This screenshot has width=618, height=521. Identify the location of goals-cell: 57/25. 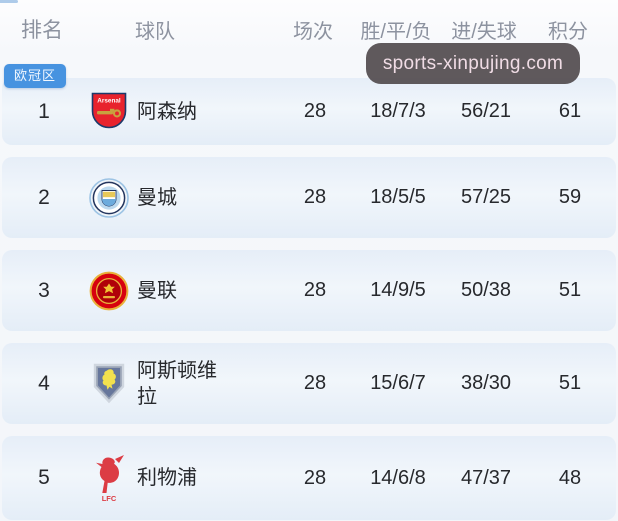
(486, 197).